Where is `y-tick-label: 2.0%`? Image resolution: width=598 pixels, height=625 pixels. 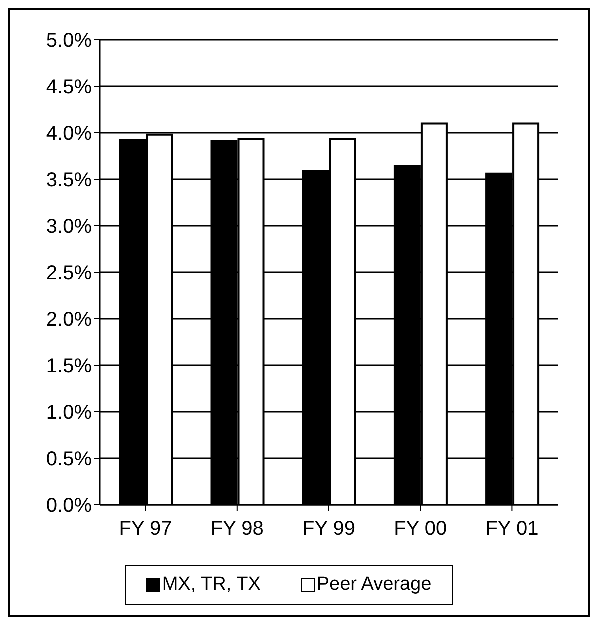
y-tick-label: 2.0% is located at coordinates (69, 320).